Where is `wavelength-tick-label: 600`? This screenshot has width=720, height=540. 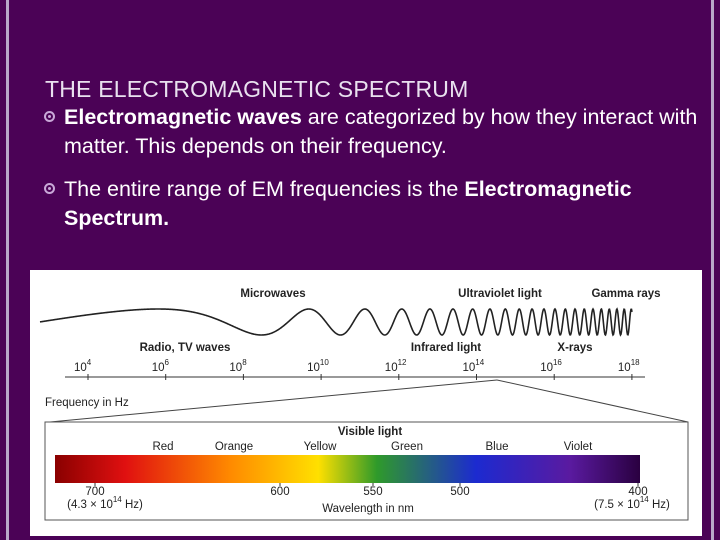
wavelength-tick-label: 600 is located at coordinates (279, 492).